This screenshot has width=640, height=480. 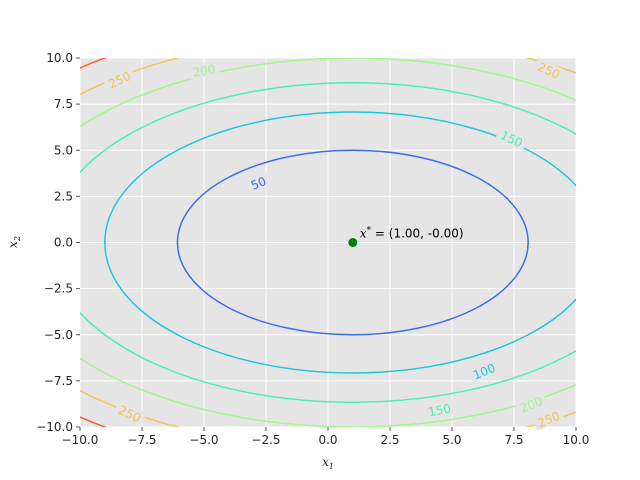 What do you see at coordinates (63, 243) in the screenshot?
I see `y-tick-label: 0.0` at bounding box center [63, 243].